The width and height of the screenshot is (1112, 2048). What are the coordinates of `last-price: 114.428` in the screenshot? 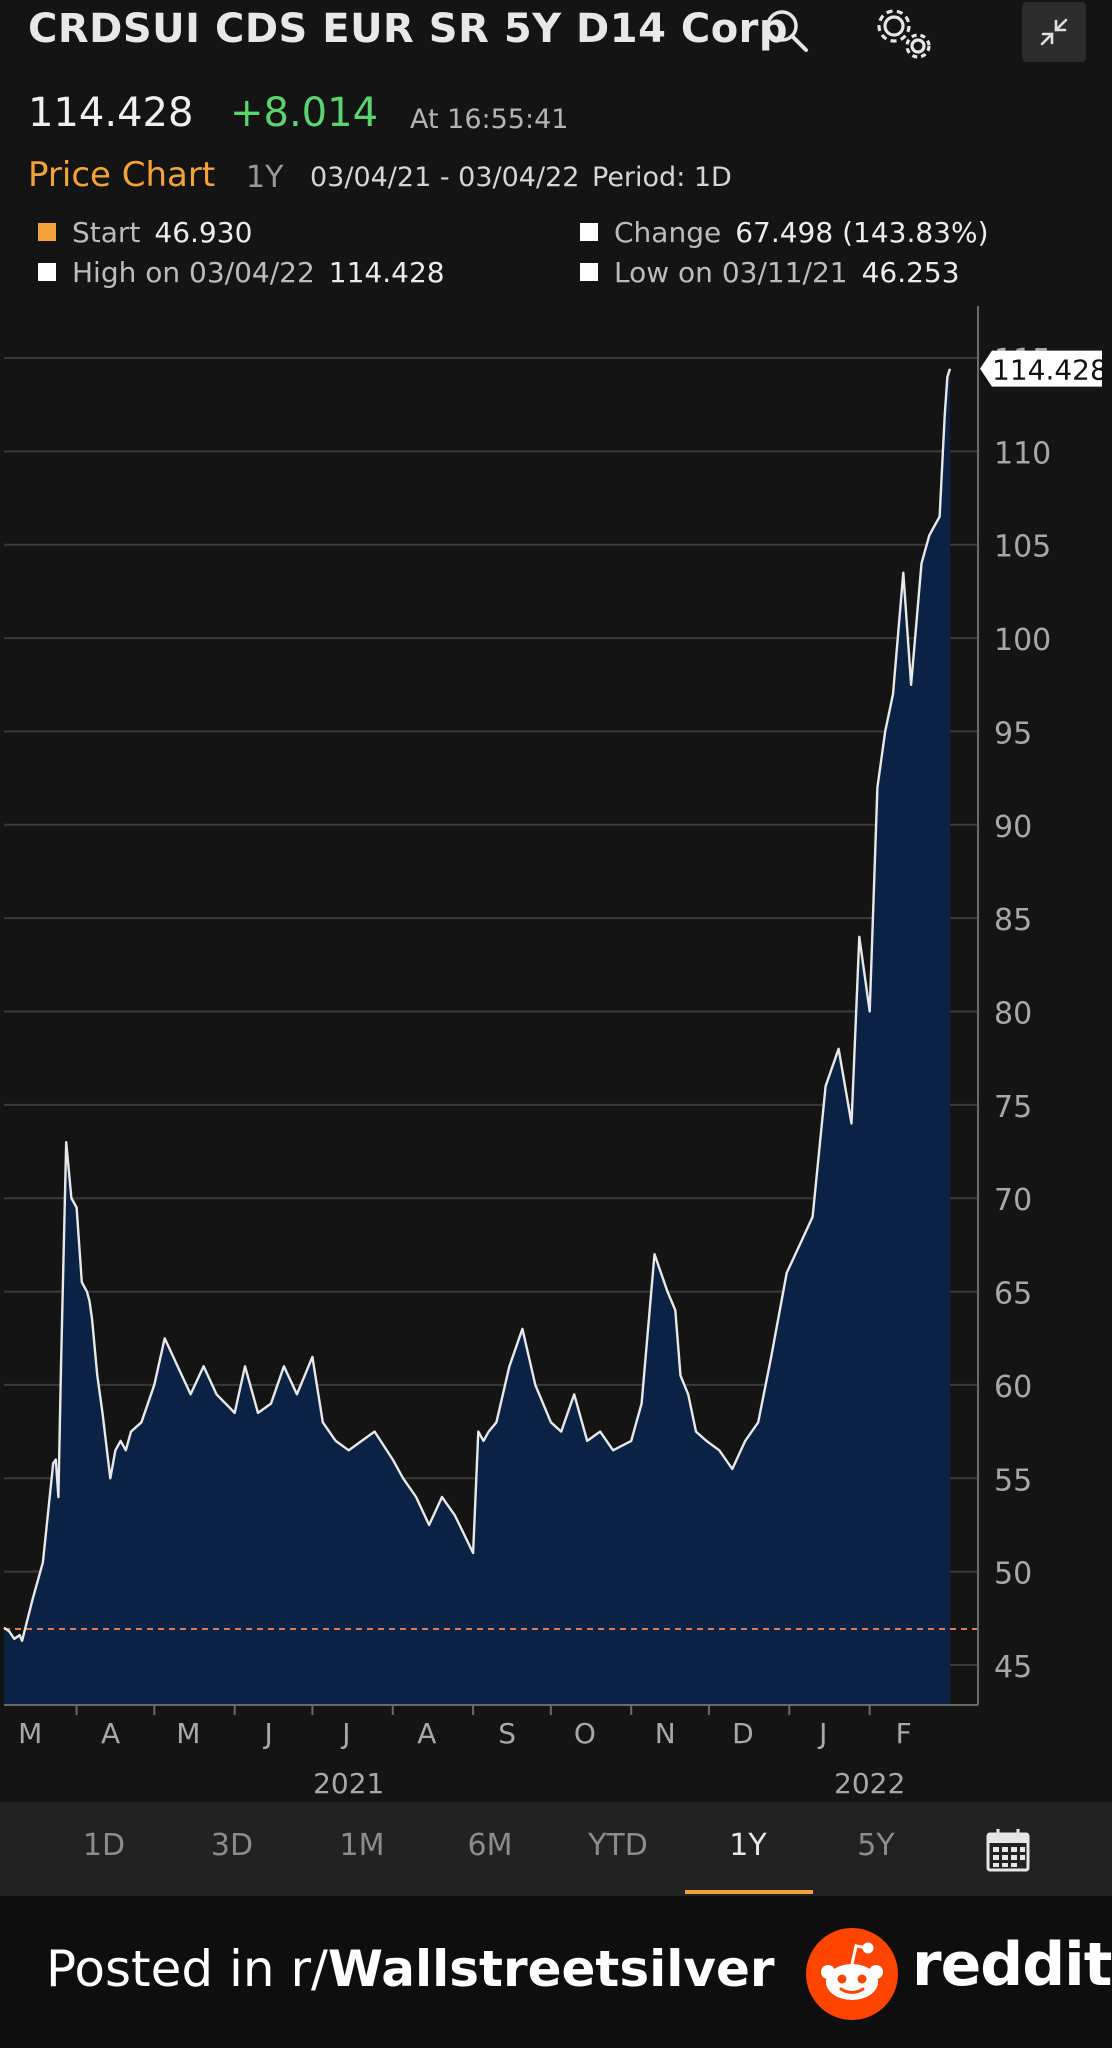 It's located at (111, 113).